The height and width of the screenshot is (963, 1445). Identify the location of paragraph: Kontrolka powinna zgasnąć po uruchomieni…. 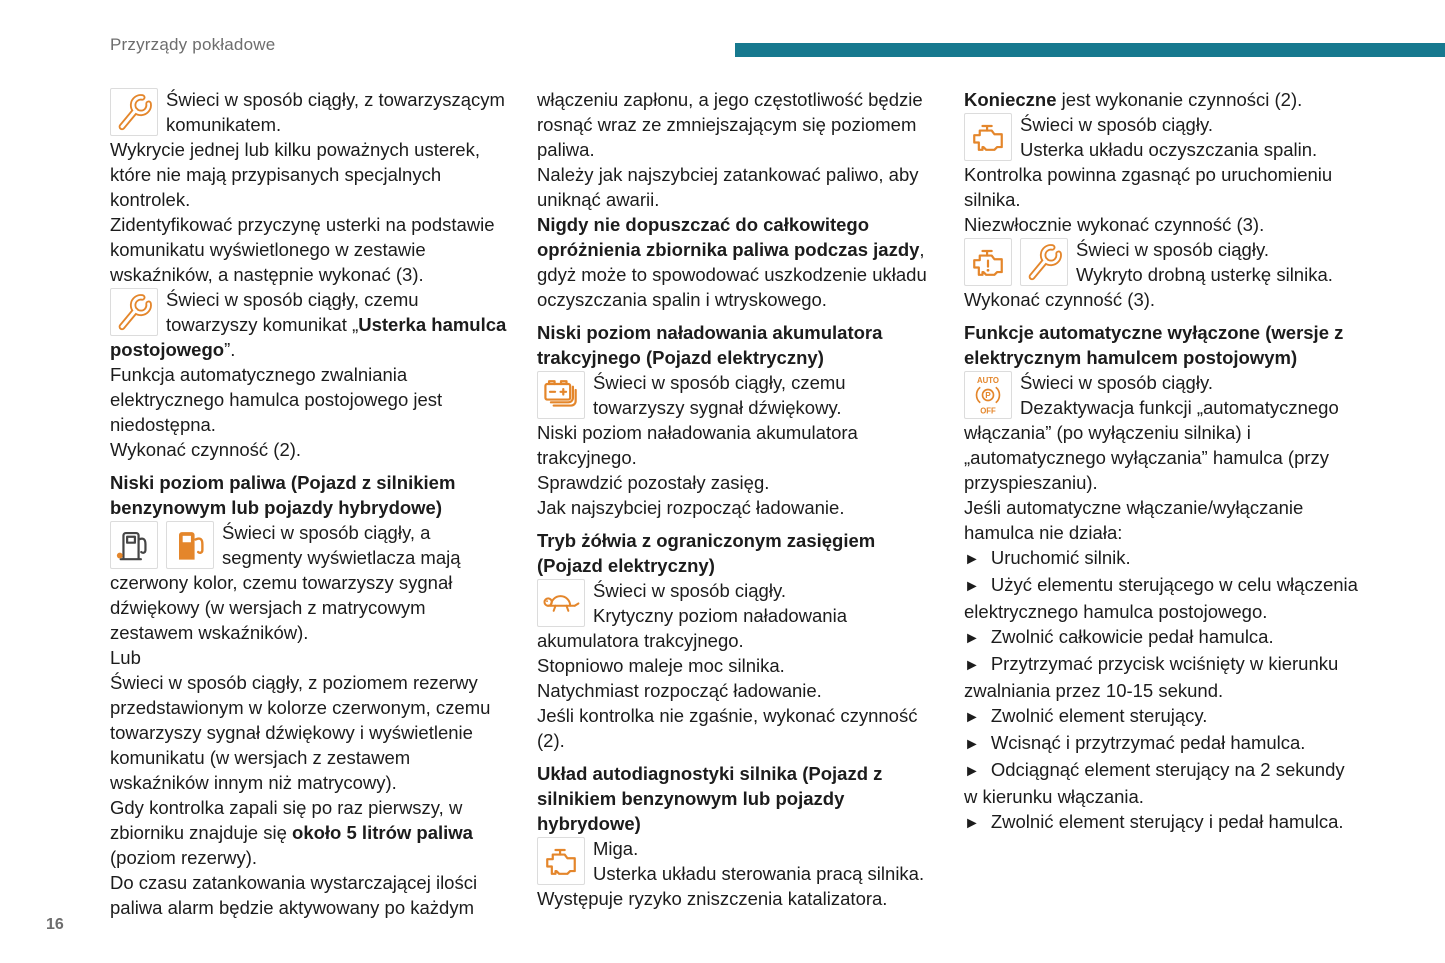
(1162, 187).